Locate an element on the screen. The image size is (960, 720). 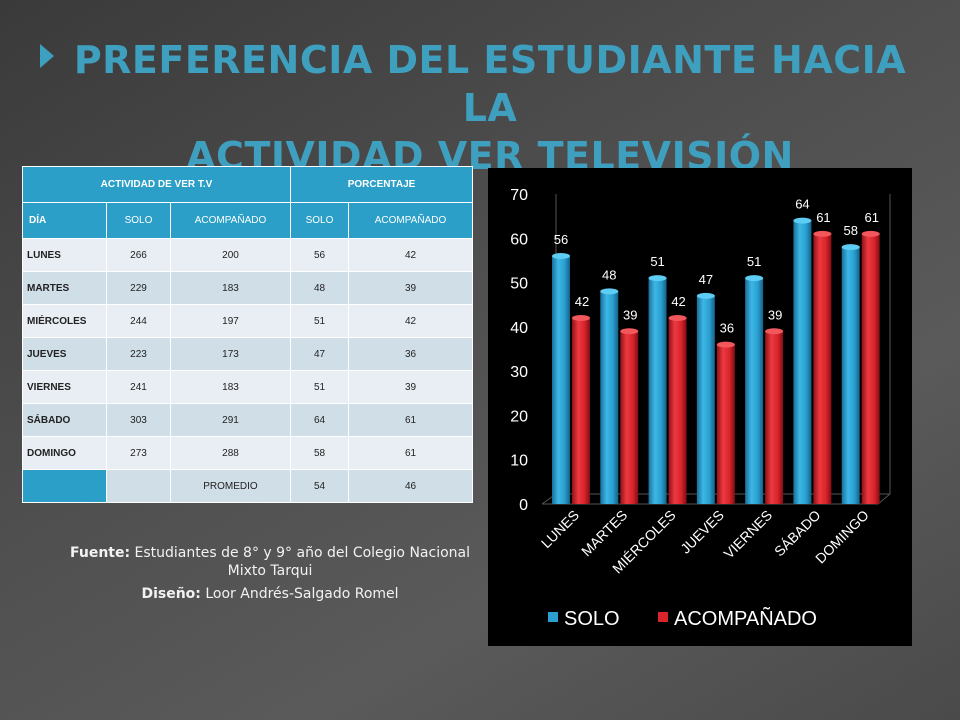
row-day: MIÉRCOLES is located at coordinates (64, 321).